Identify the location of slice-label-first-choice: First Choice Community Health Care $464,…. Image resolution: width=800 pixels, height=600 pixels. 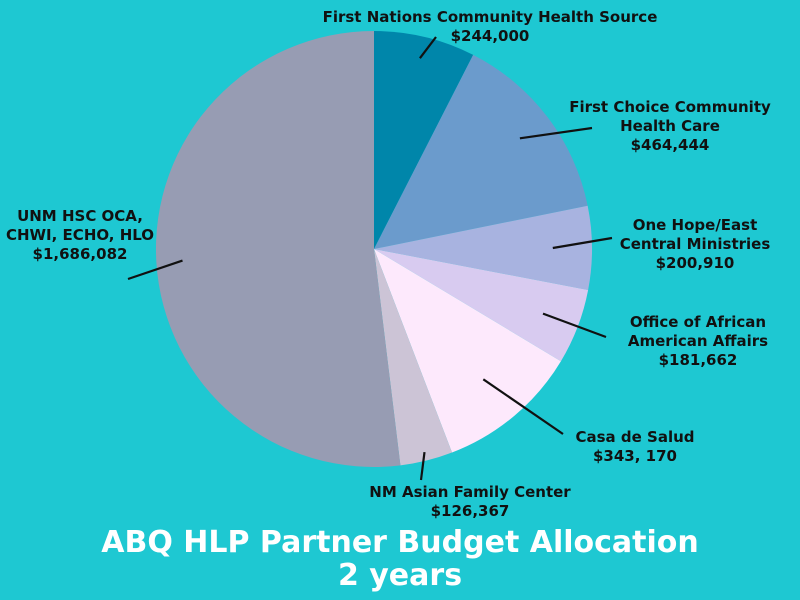
(670, 126).